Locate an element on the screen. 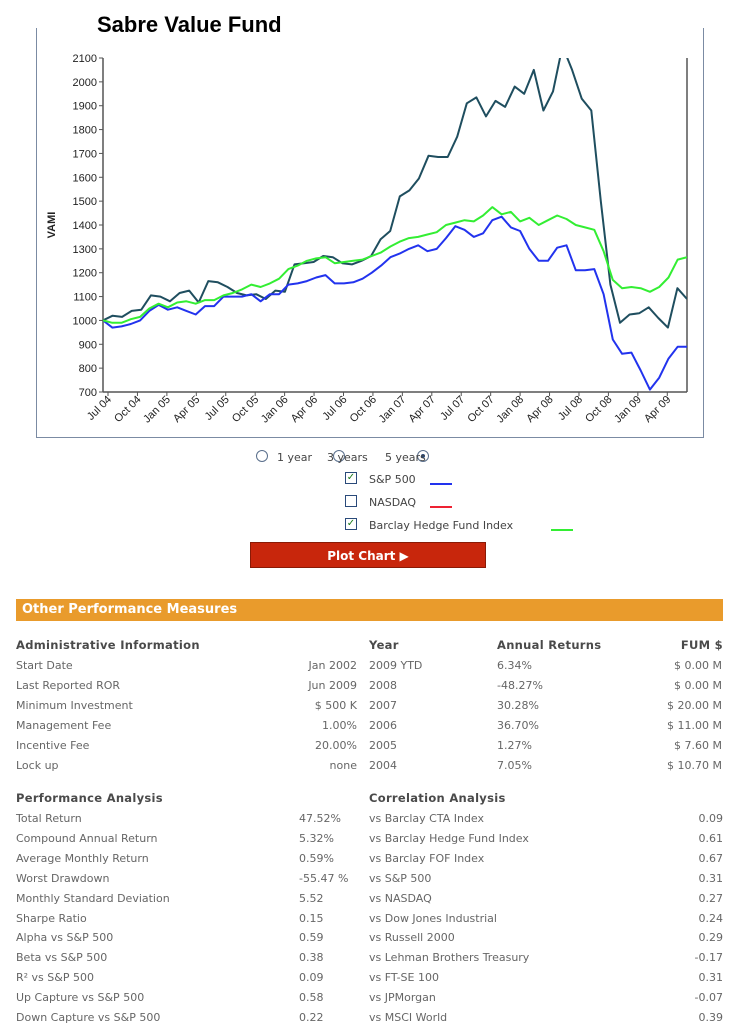  correlation-value: 0.09 is located at coordinates (711, 818).